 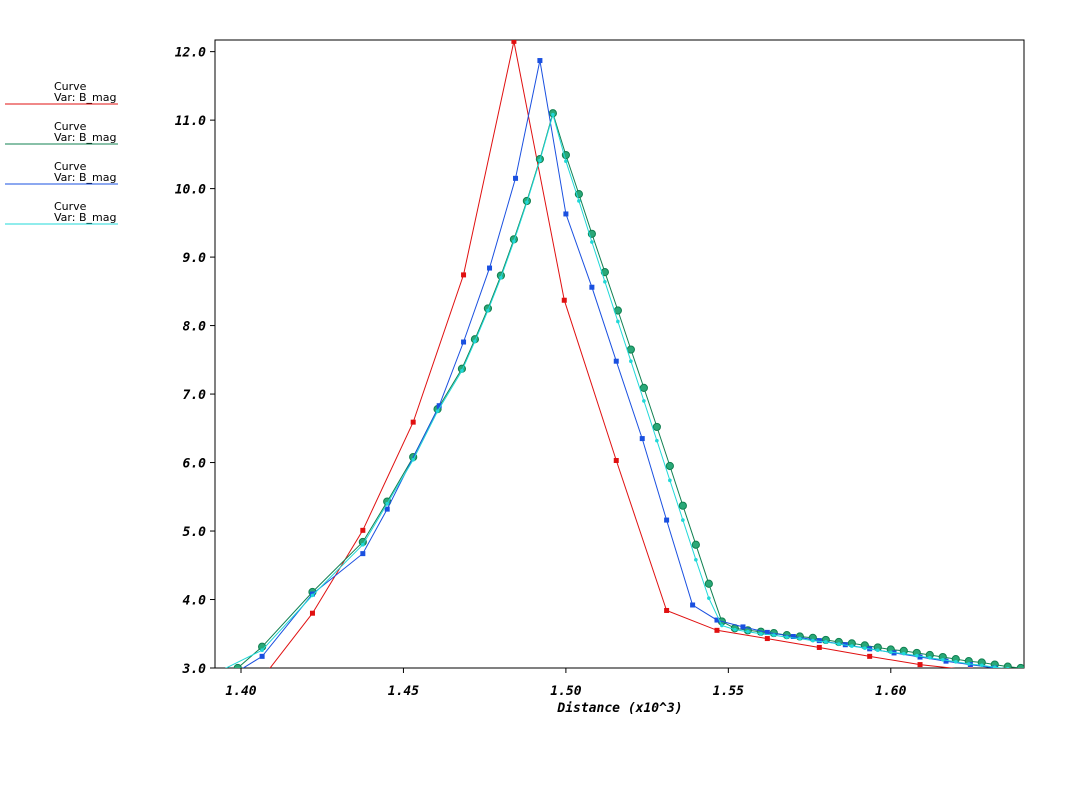 What do you see at coordinates (190, 53) in the screenshot?
I see `y-tick-label: 12.0` at bounding box center [190, 53].